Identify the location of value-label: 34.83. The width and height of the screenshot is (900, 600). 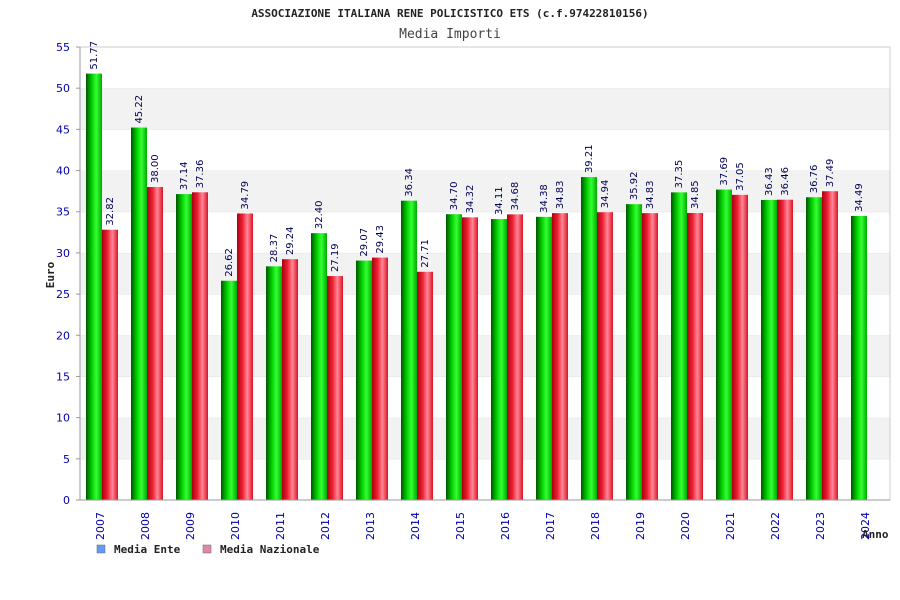
(650, 194).